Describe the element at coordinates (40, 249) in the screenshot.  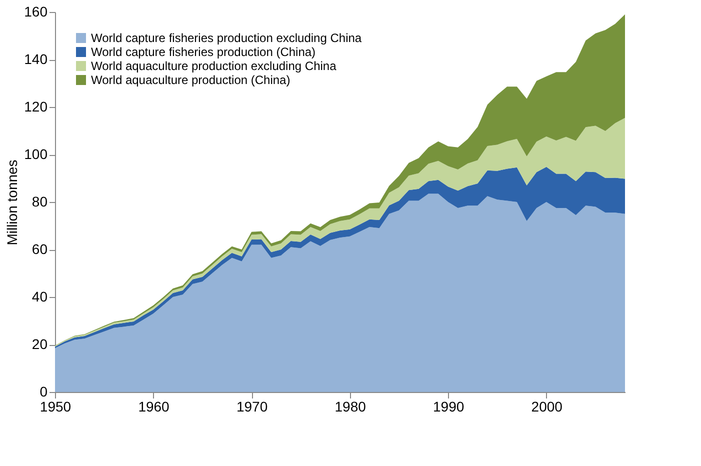
I see `y-tick-label: 60` at that location.